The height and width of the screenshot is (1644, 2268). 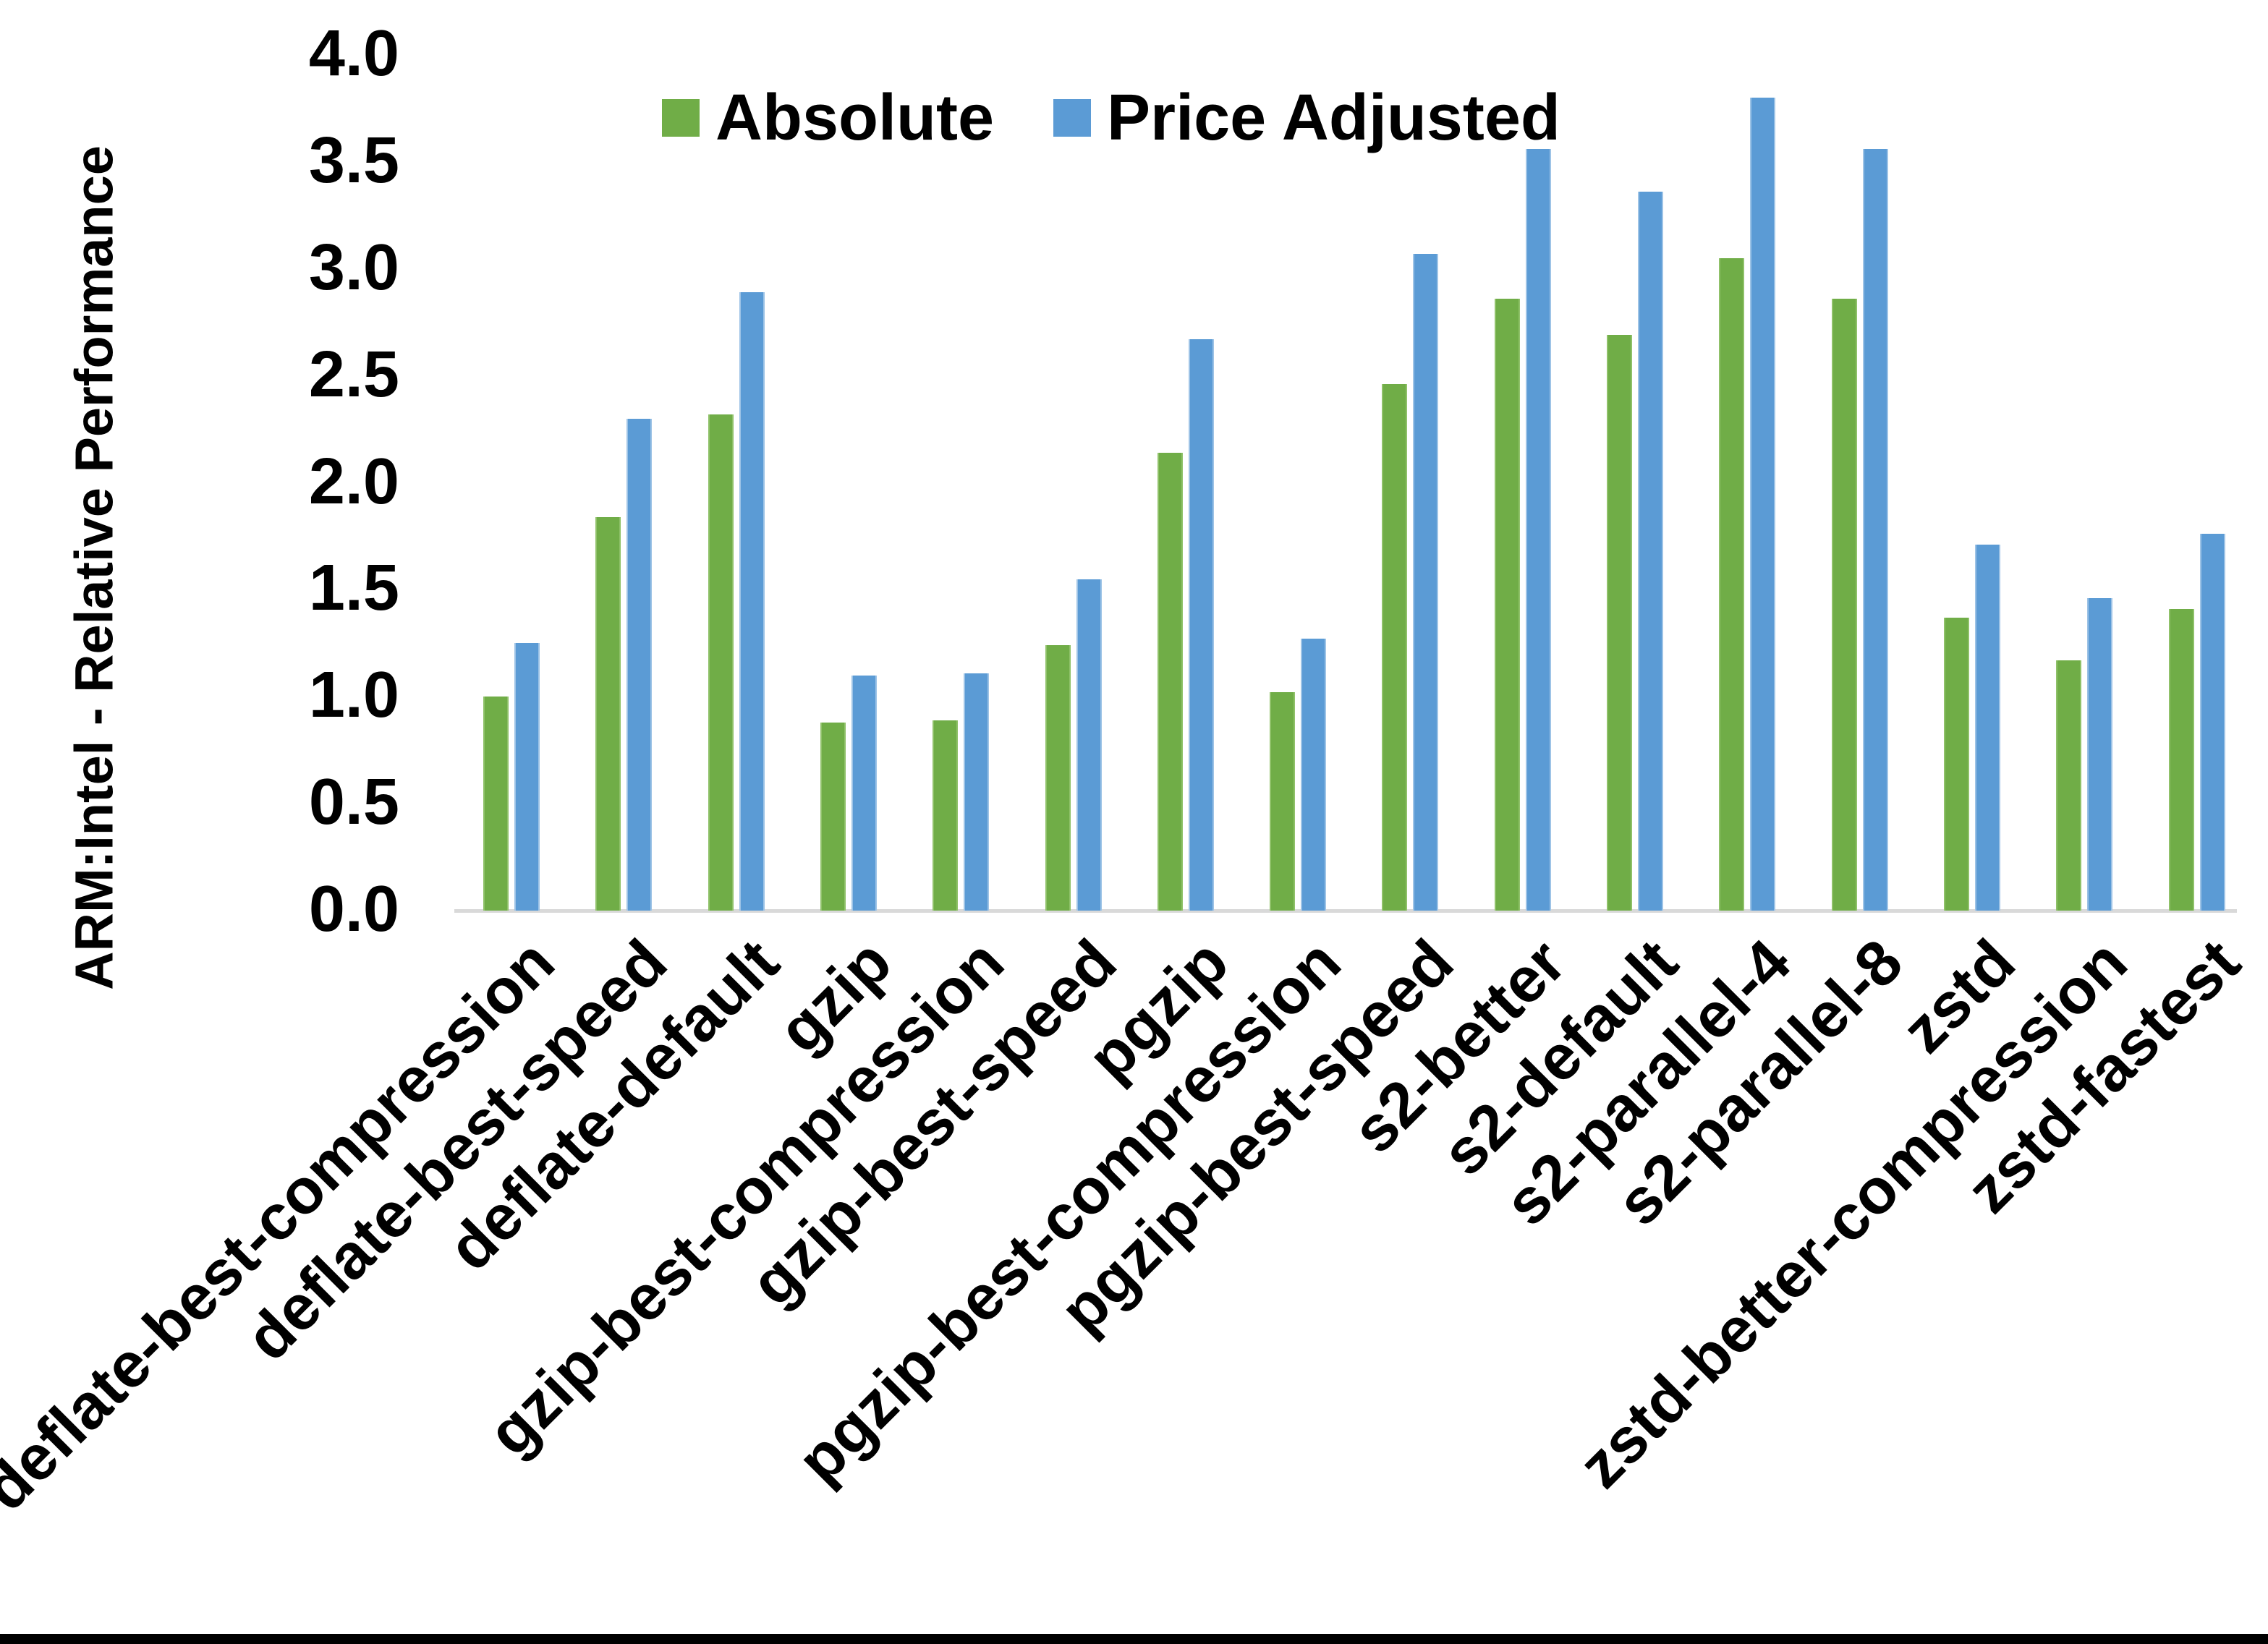 What do you see at coordinates (721, 662) in the screenshot?
I see `bar-absolute-deflate-default` at bounding box center [721, 662].